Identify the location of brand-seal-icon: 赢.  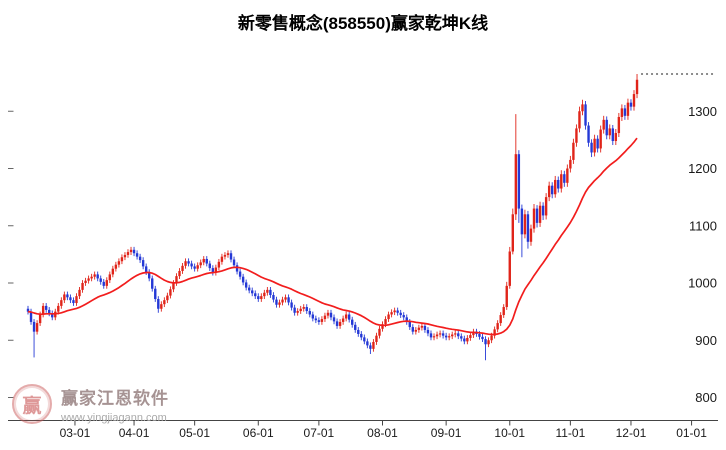
(32, 404).